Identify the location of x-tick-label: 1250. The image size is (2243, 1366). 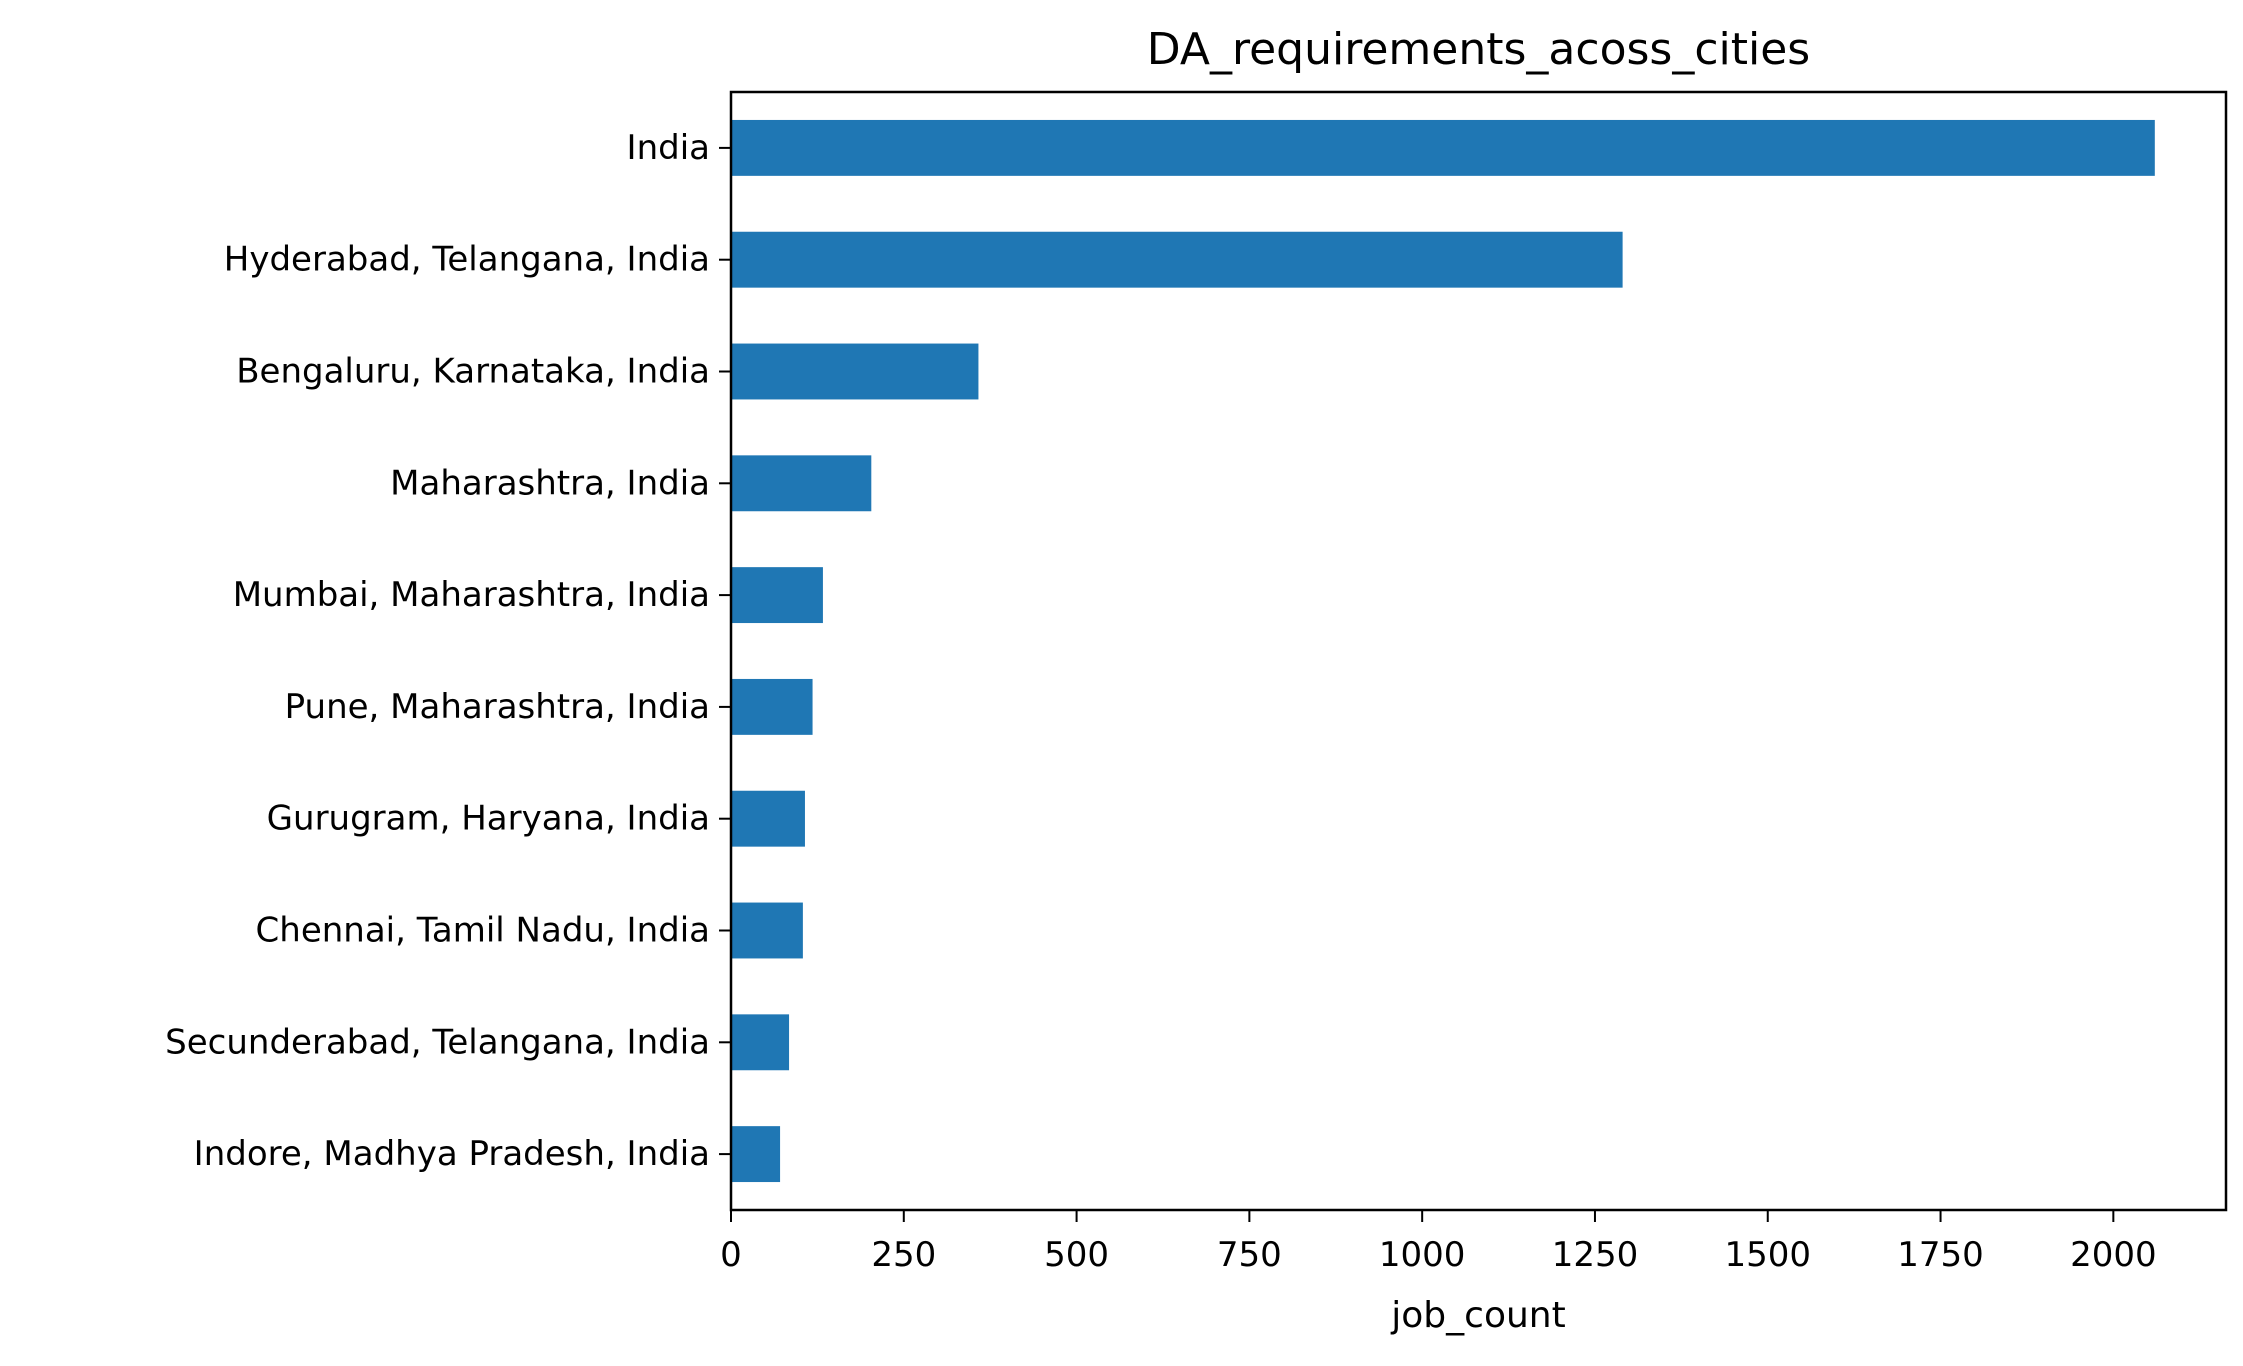
(1595, 1255).